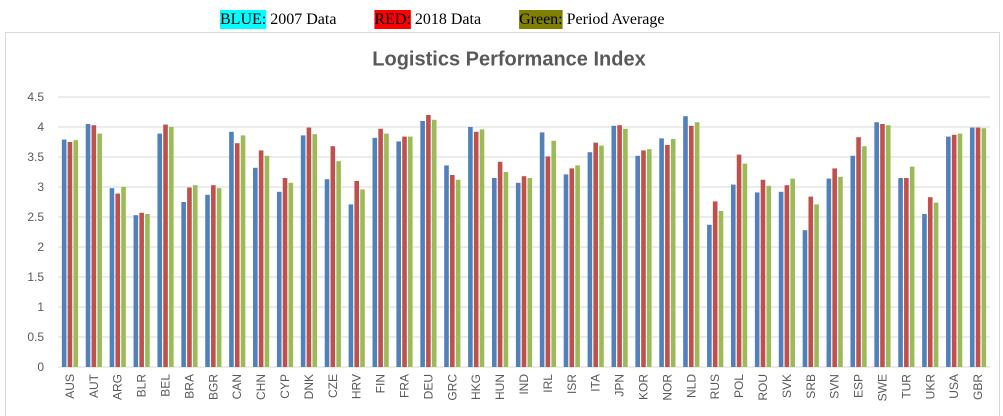  I want to click on legend-highlight, so click(392, 19).